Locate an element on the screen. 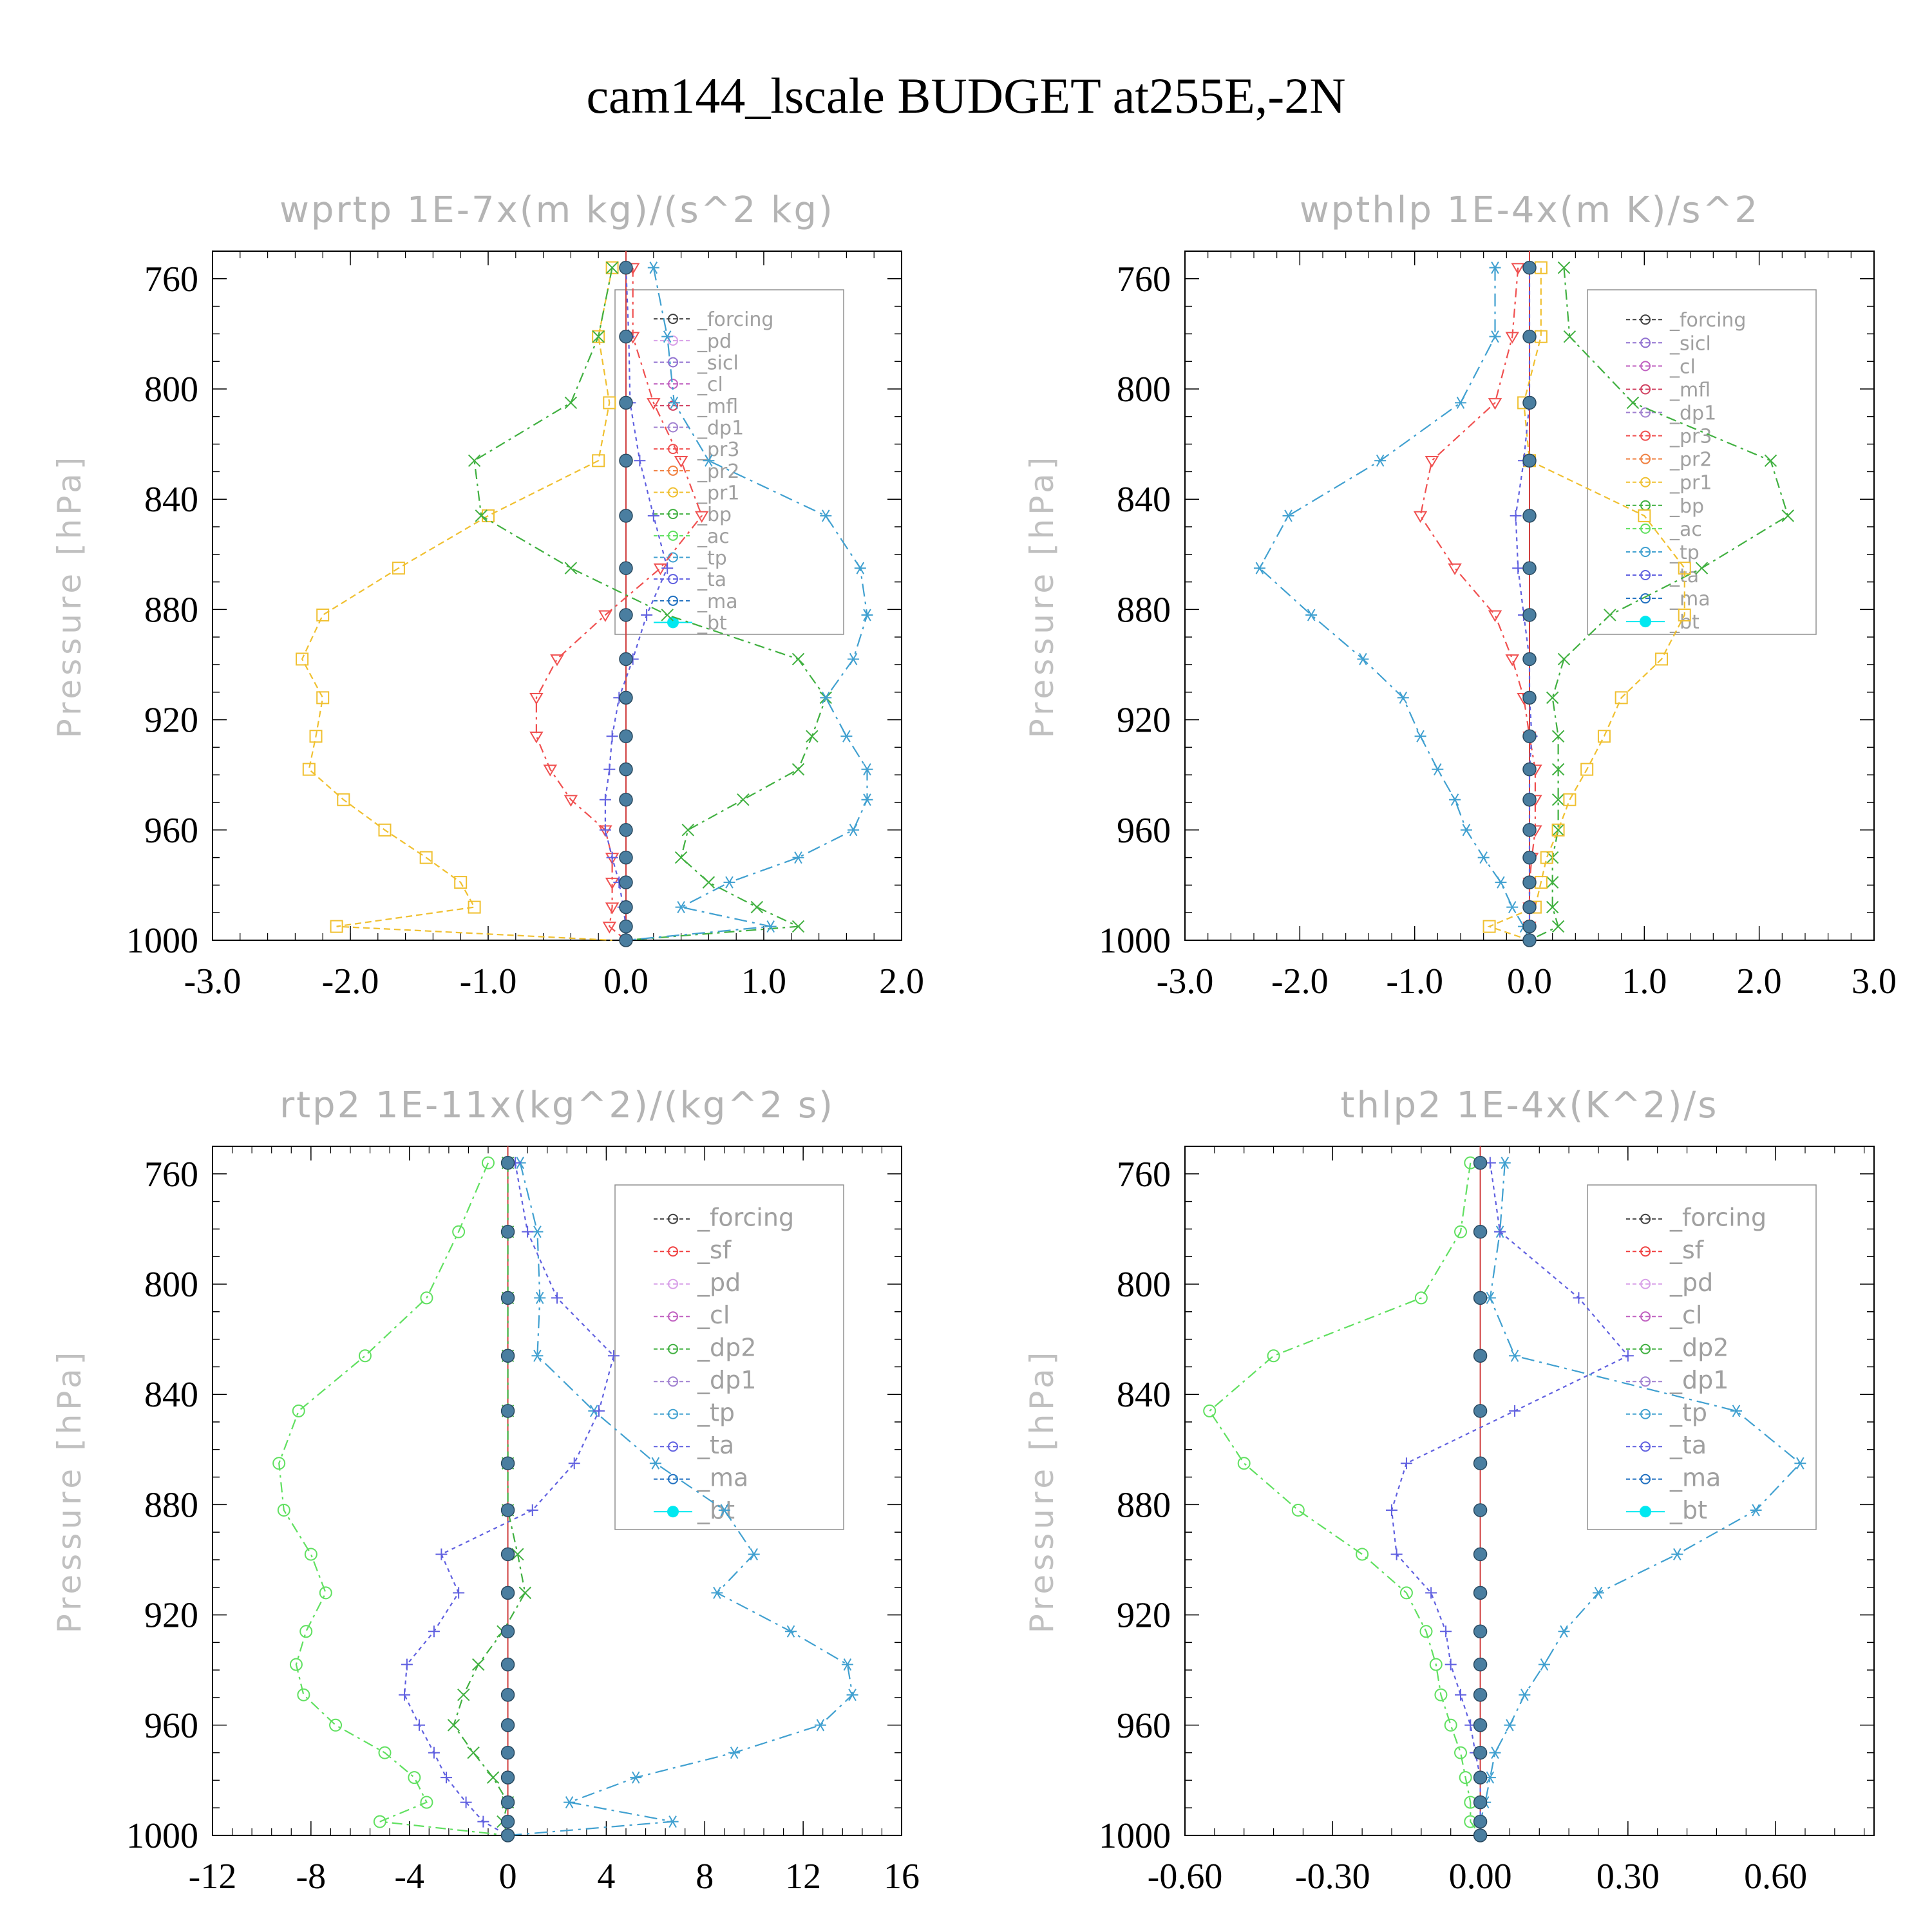 This screenshot has height=1932, width=1932. series-ta is located at coordinates (510, 1496).